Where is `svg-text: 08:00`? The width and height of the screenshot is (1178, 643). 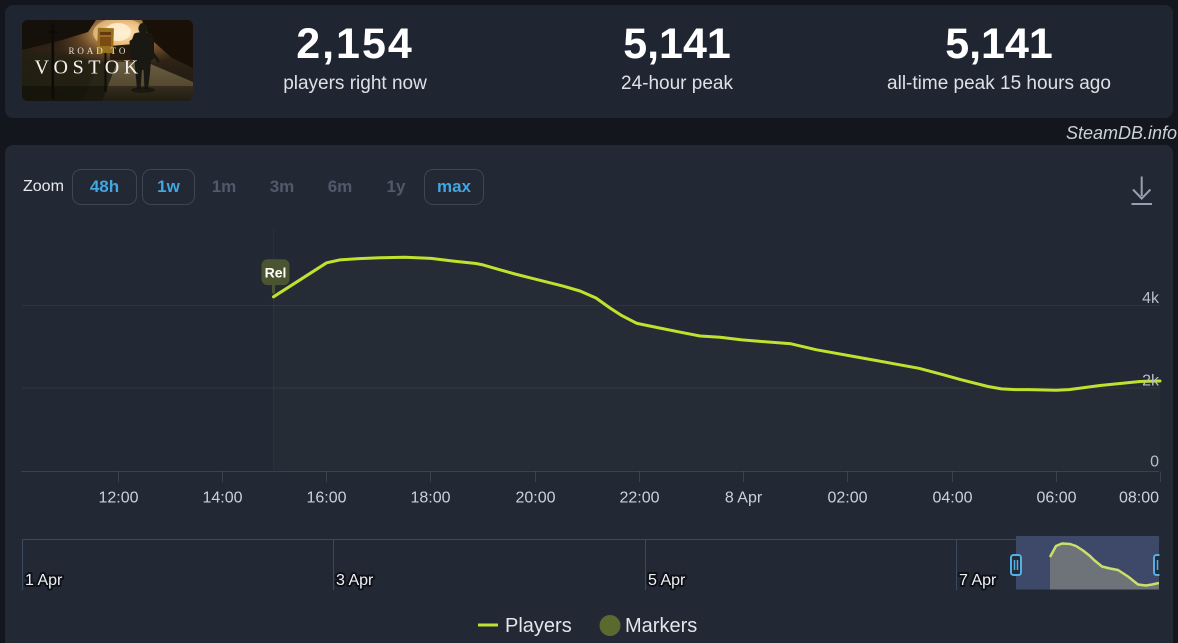
svg-text: 08:00 is located at coordinates (1139, 498).